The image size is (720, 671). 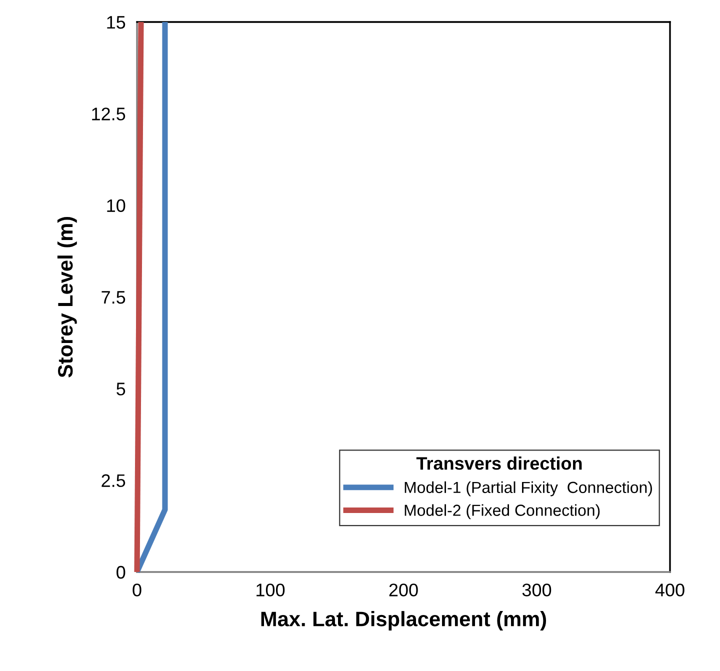 What do you see at coordinates (137, 590) in the screenshot?
I see `x-tick-label: 0` at bounding box center [137, 590].